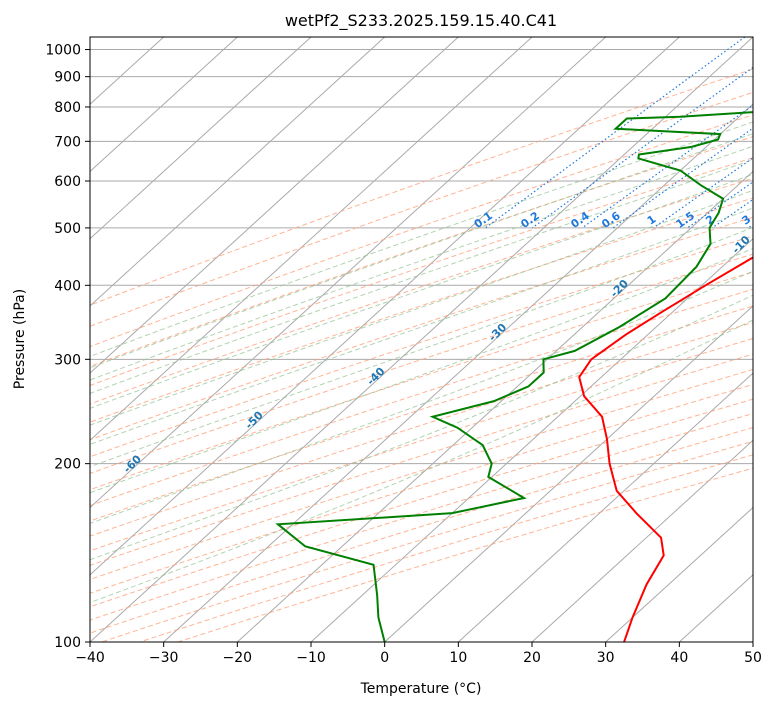  I want to click on temperature-profile-line, so click(665, 449).